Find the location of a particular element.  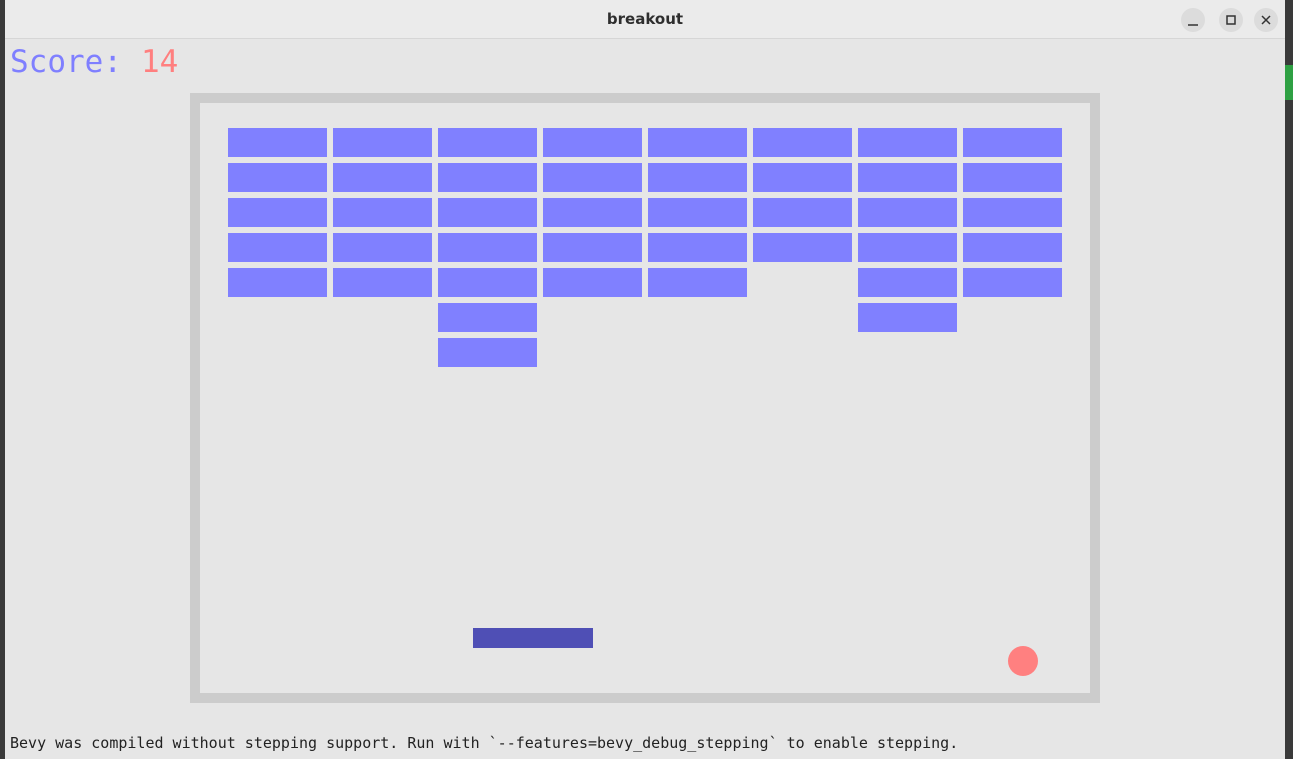

title-bar: breakout is located at coordinates (645, 19).